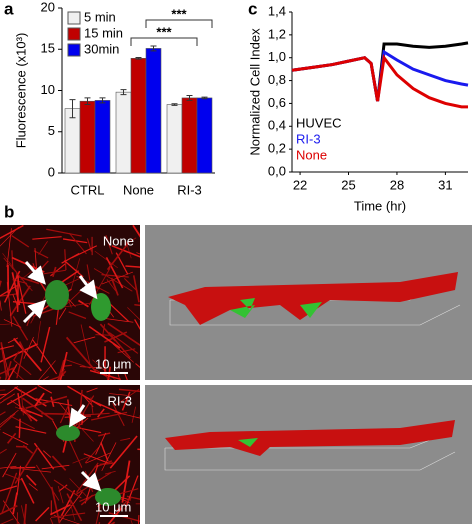 The image size is (472, 524). What do you see at coordinates (379, 81) in the screenshot?
I see `series-line` at bounding box center [379, 81].